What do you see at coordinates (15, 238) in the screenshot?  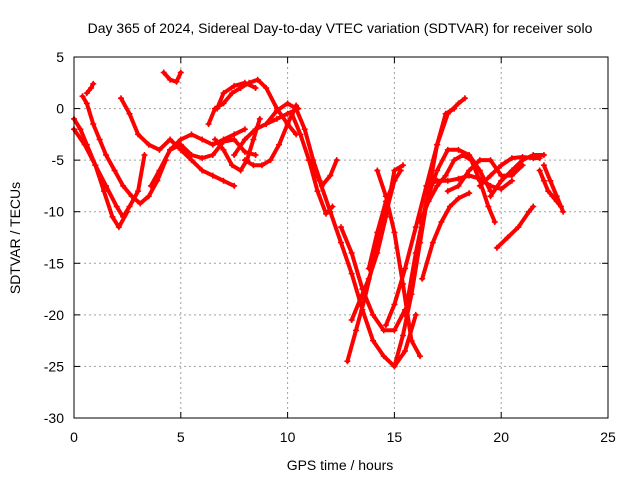 I see `y-axis-label: SDTVAR / TECUs` at bounding box center [15, 238].